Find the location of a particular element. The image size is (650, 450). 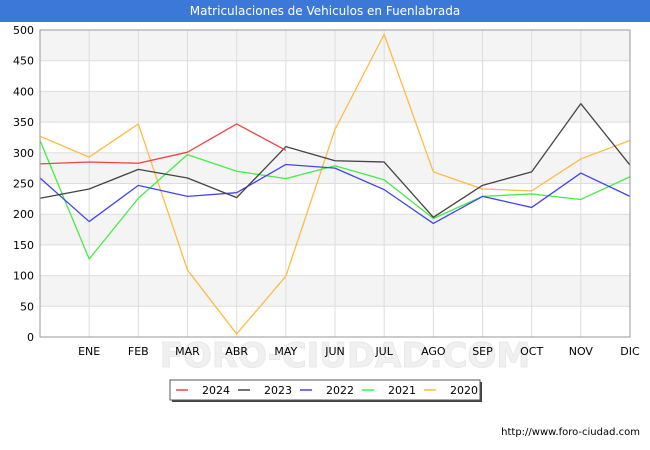

x-tick-label: JUN is located at coordinates (334, 351).